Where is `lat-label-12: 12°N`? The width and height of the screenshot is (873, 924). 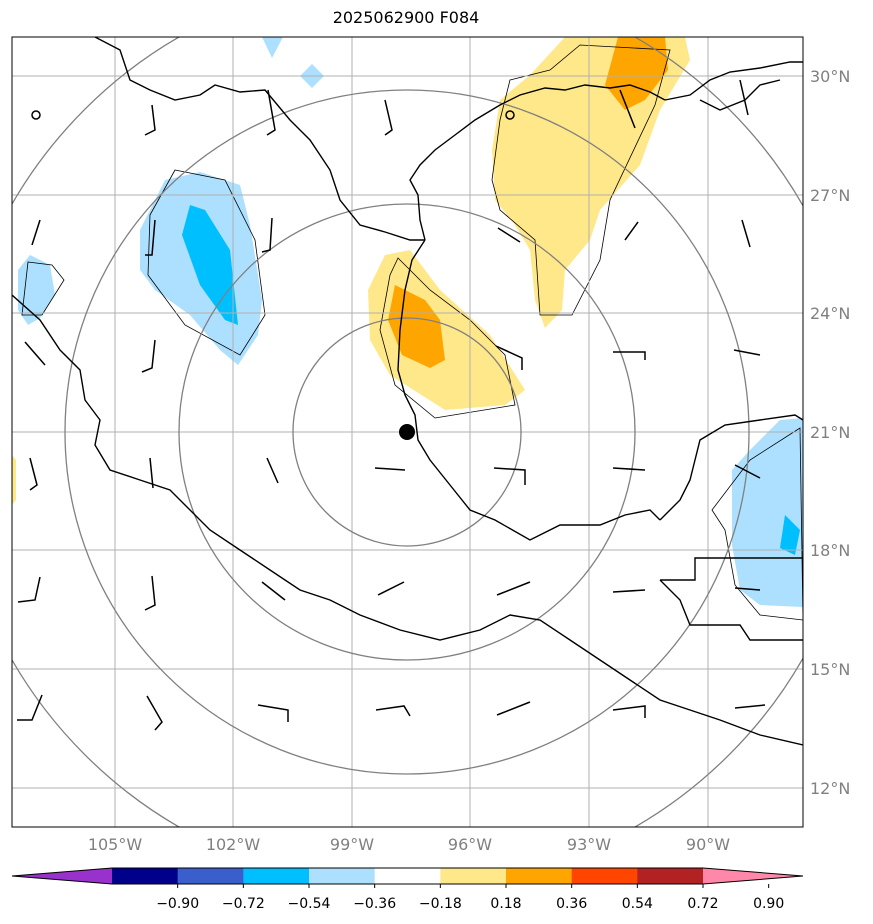 lat-label-12: 12°N is located at coordinates (830, 788).